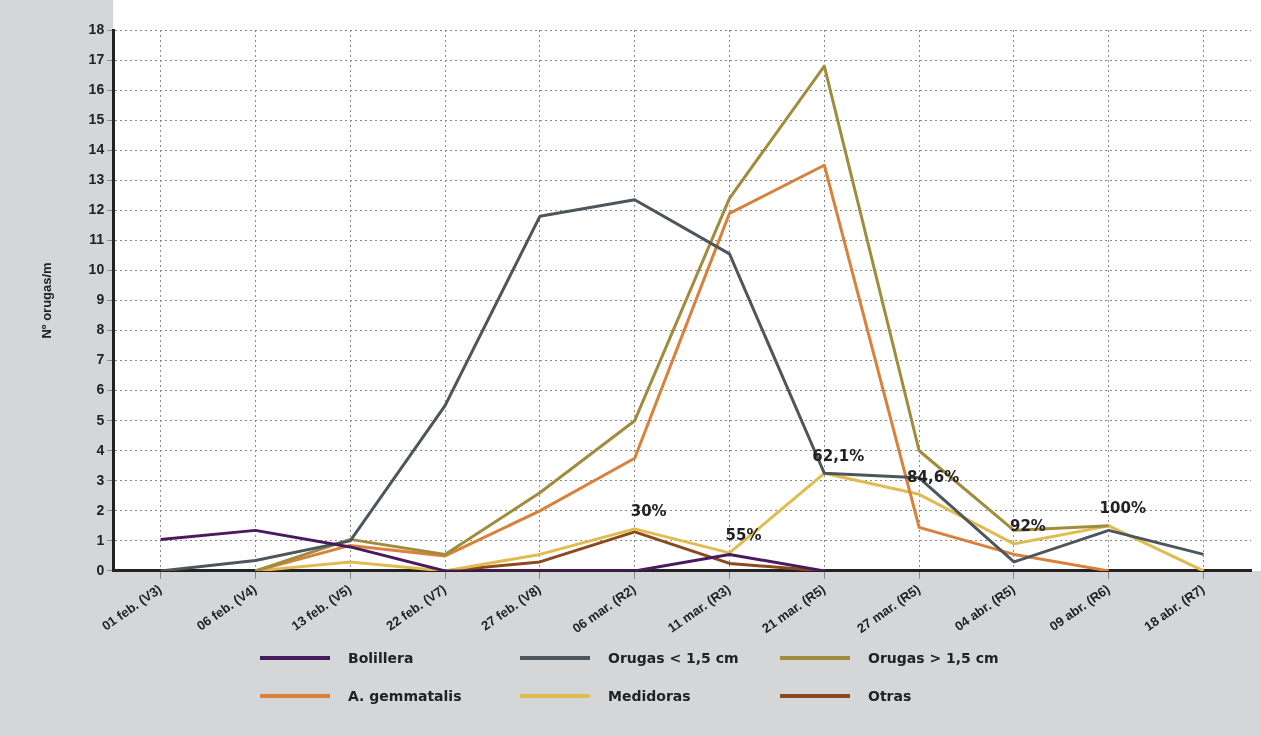 This screenshot has height=736, width=1261. What do you see at coordinates (794, 608) in the screenshot?
I see `x-tick-label: 21 mar. (R5)` at bounding box center [794, 608].